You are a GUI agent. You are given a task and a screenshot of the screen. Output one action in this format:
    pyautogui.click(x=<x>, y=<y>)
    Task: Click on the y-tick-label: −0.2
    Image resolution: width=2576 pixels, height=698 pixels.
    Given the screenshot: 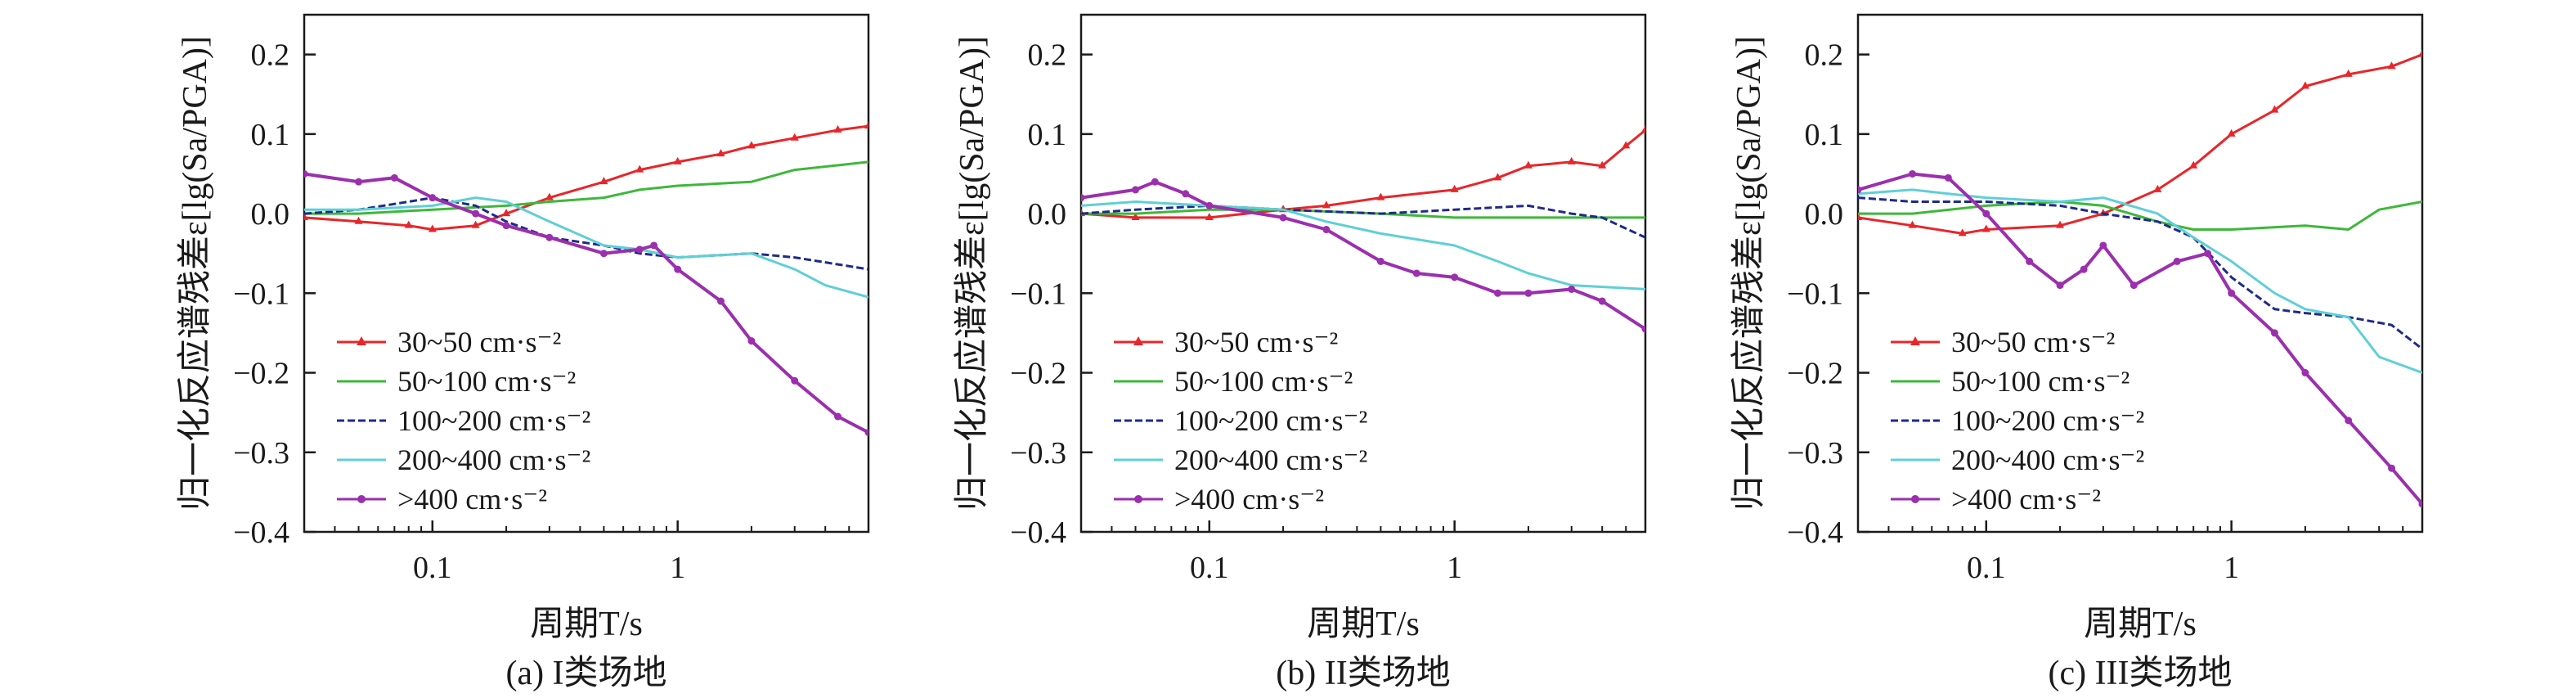 What is the action you would take?
    pyautogui.click(x=1038, y=374)
    